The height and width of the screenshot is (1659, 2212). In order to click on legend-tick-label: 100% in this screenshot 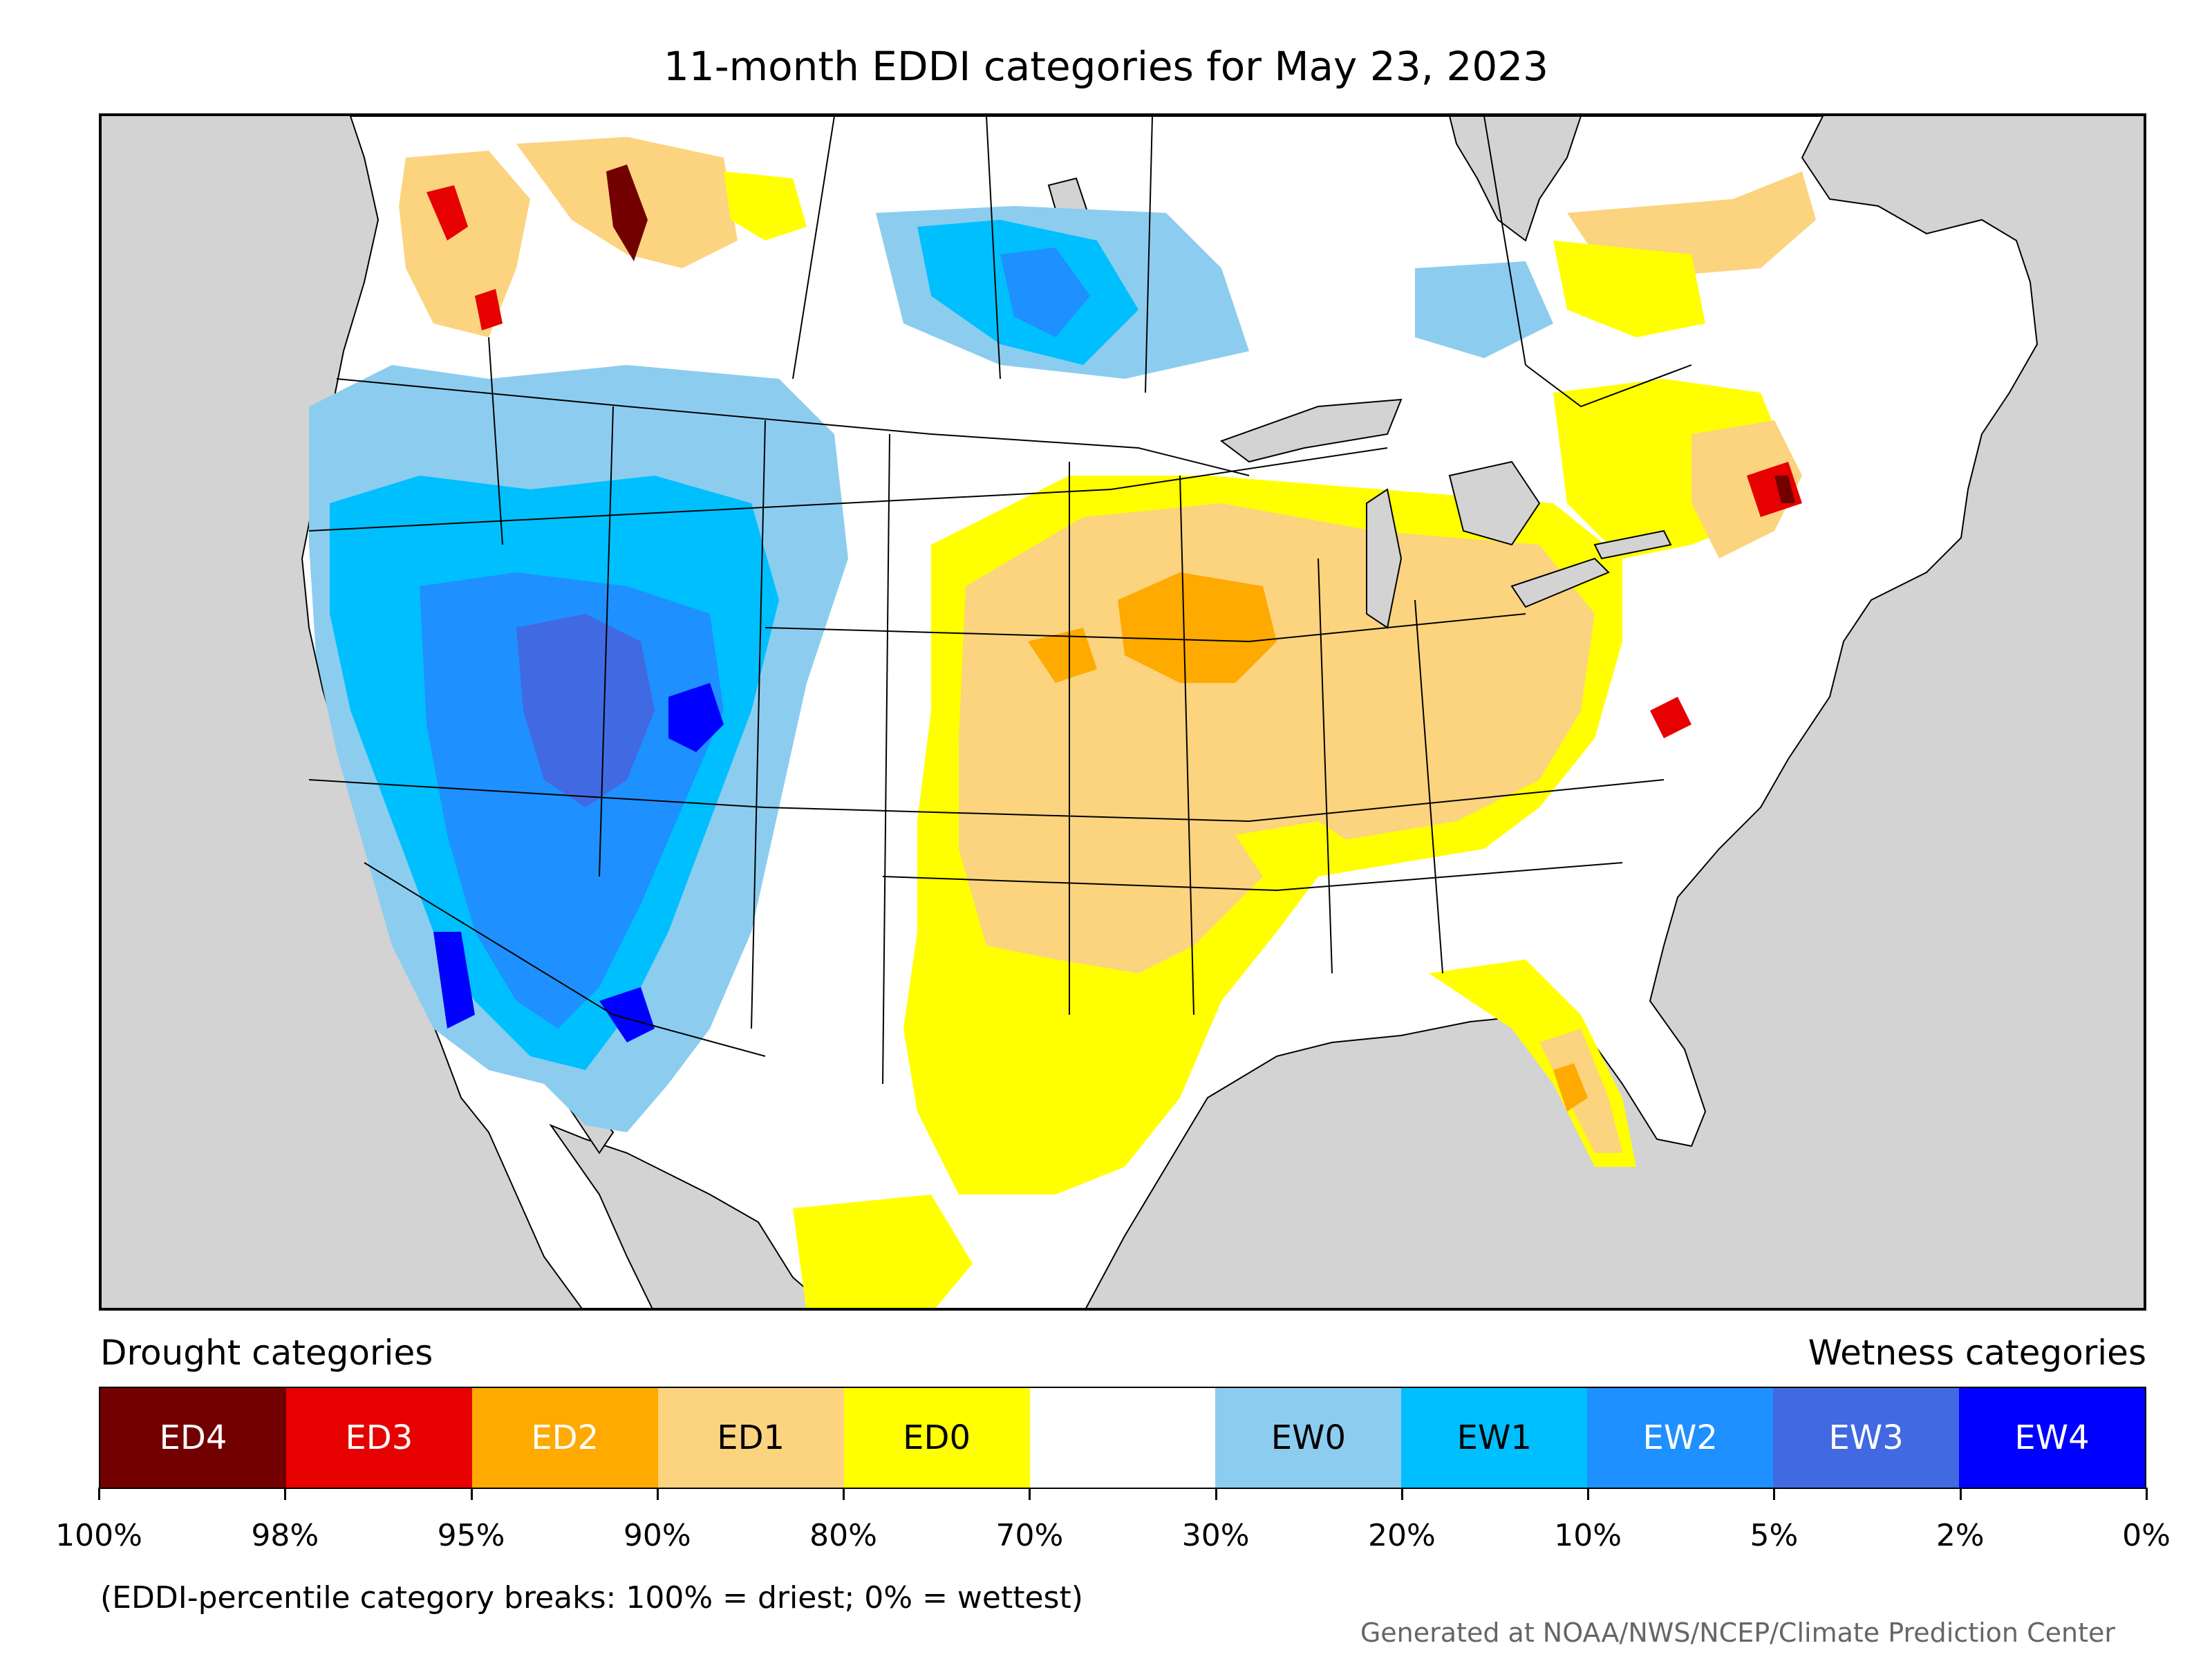, I will do `click(99, 1535)`.